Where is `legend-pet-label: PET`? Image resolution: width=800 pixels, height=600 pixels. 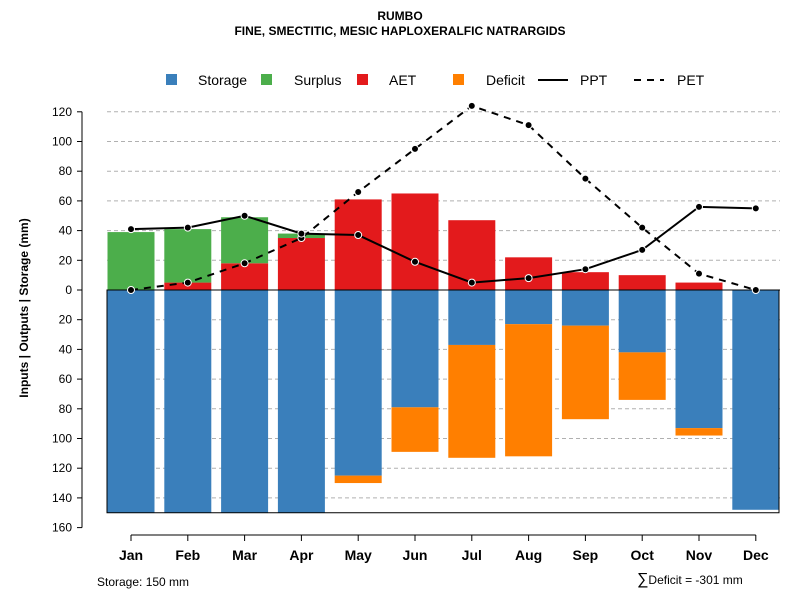
legend-pet-label: PET is located at coordinates (691, 80).